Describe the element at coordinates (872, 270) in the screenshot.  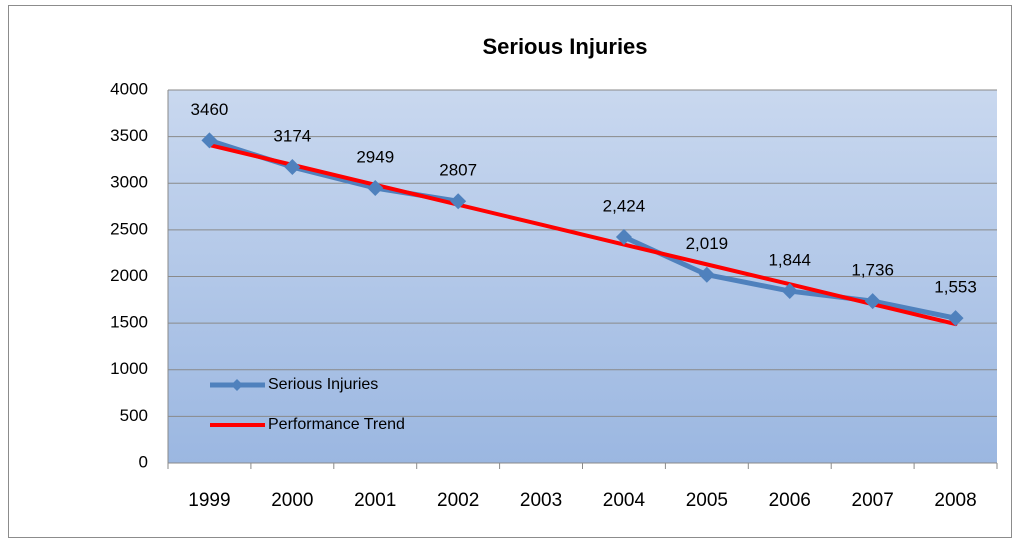
I see `data-label: 1,736` at that location.